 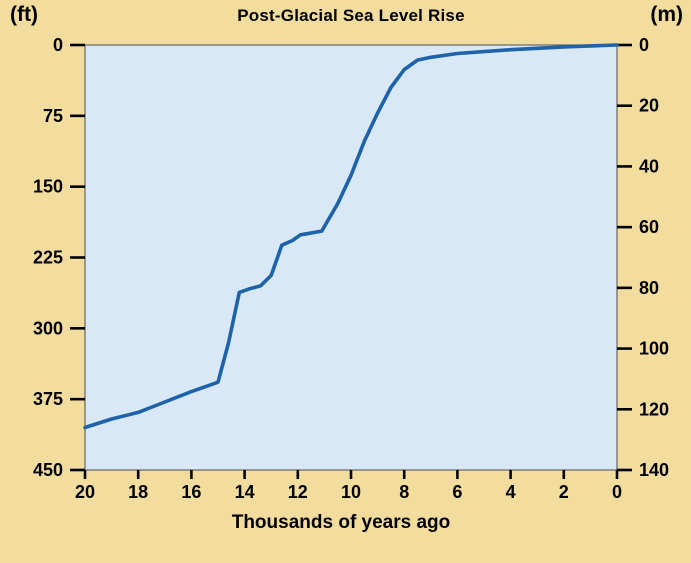 I want to click on x-axis-tick-label: 4, so click(x=511, y=492).